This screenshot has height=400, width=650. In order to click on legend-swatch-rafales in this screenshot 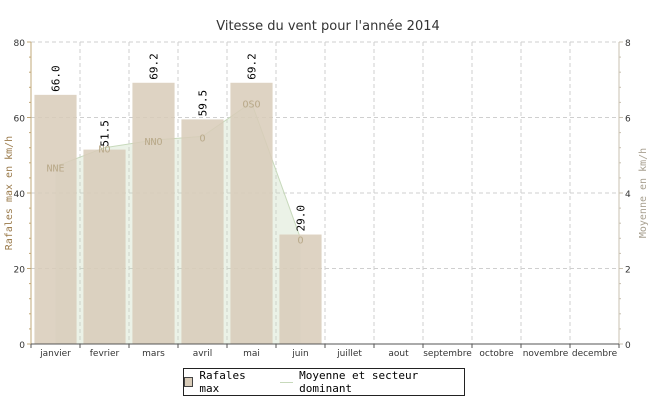, I will do `click(189, 382)`.